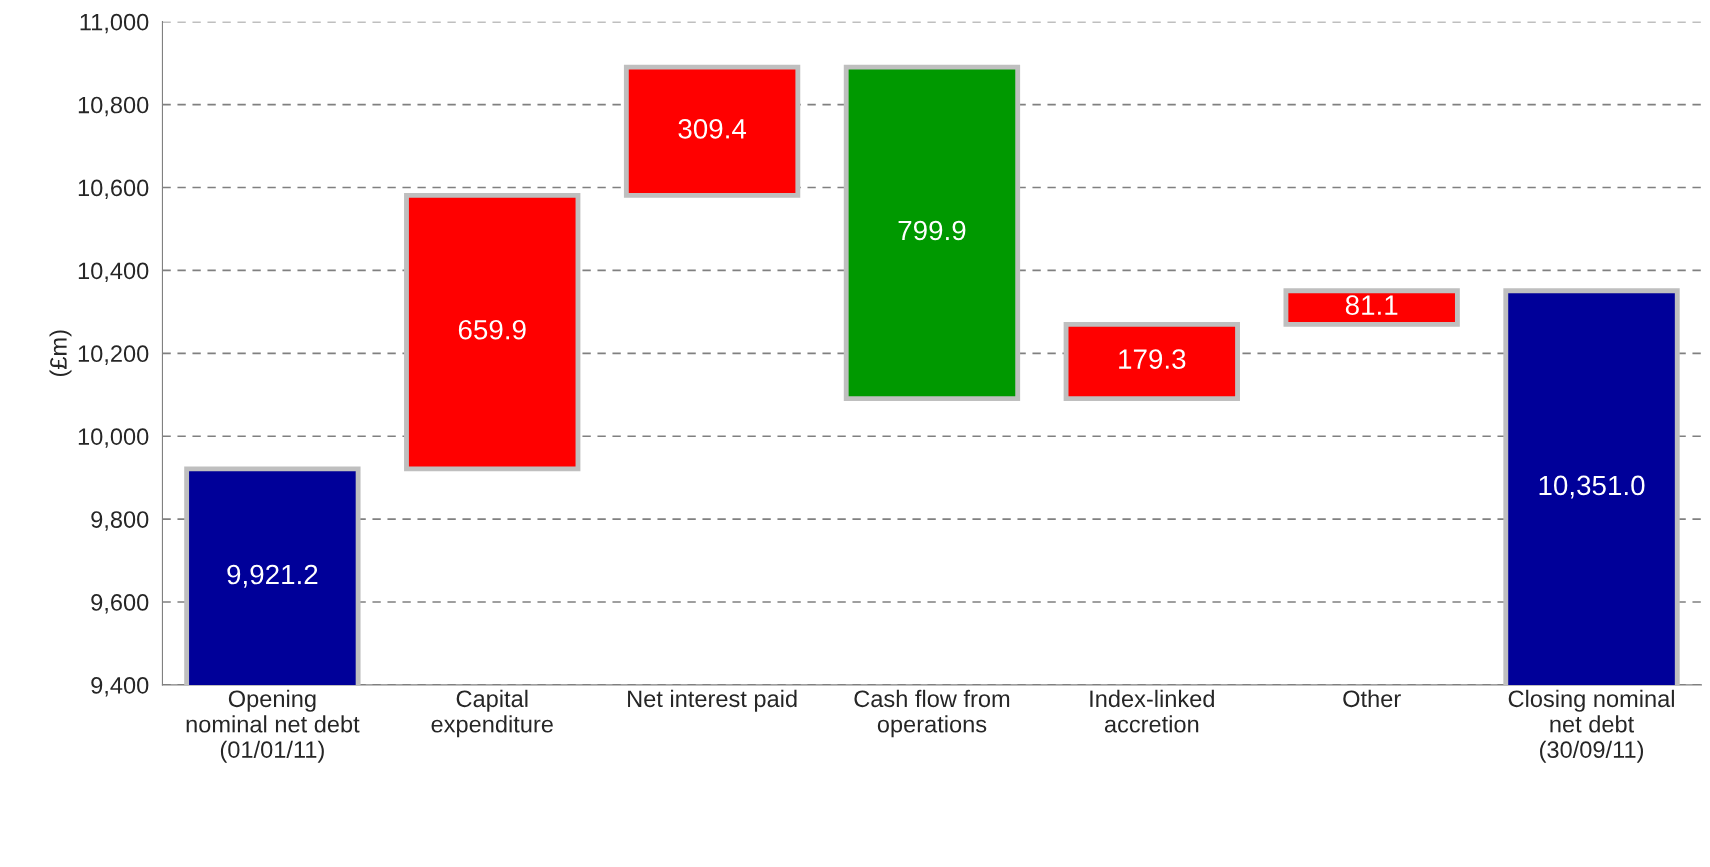  What do you see at coordinates (113, 272) in the screenshot?
I see `y-tick-label: 10,400` at bounding box center [113, 272].